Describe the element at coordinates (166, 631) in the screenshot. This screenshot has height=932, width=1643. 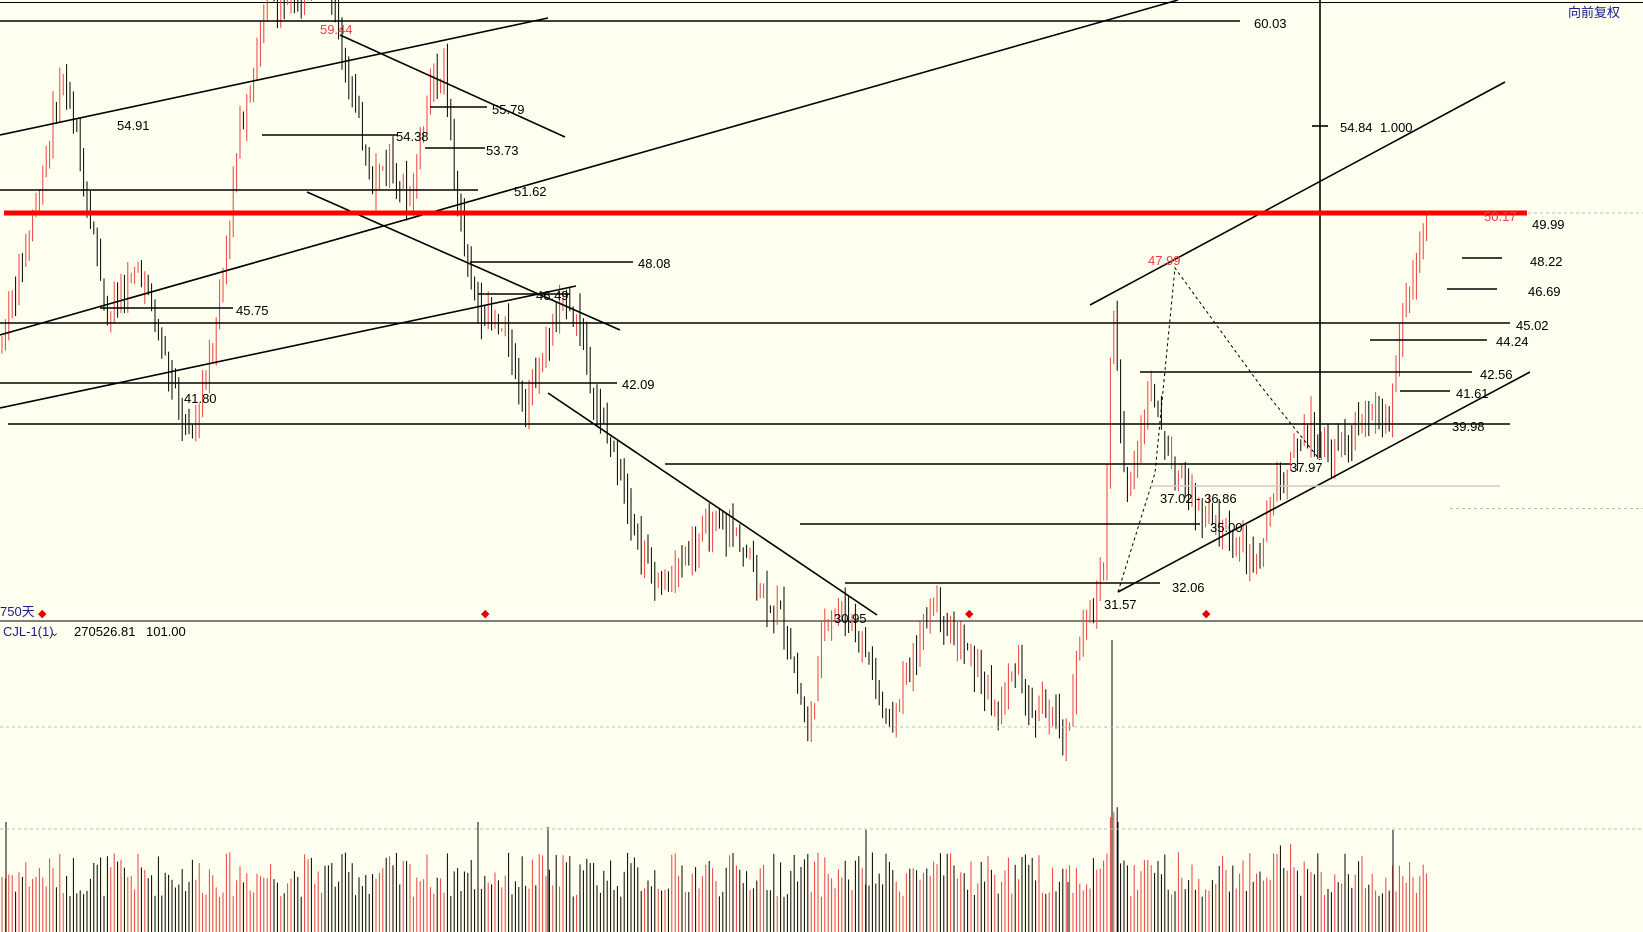
I see `indicator-second-value: 101.00` at that location.